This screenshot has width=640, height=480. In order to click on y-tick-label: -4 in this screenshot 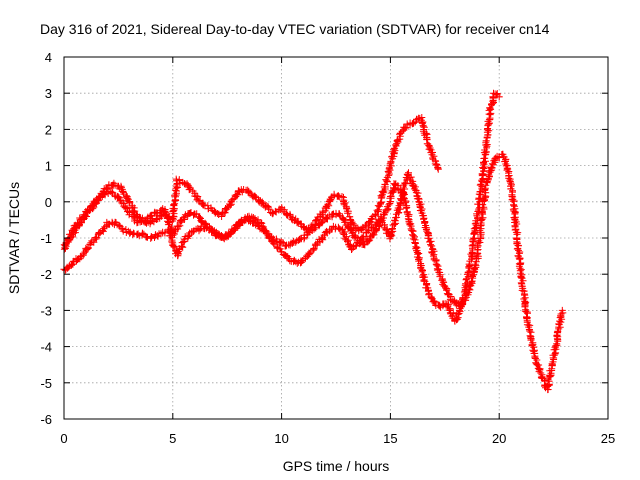, I will do `click(46, 347)`.